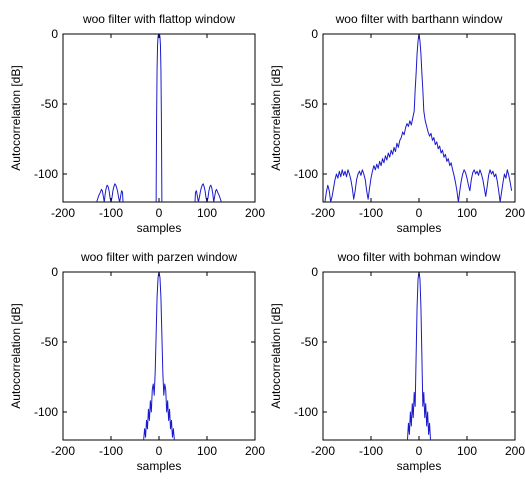 The height and width of the screenshot is (480, 525). I want to click on axes-box-barthann, so click(419, 118).